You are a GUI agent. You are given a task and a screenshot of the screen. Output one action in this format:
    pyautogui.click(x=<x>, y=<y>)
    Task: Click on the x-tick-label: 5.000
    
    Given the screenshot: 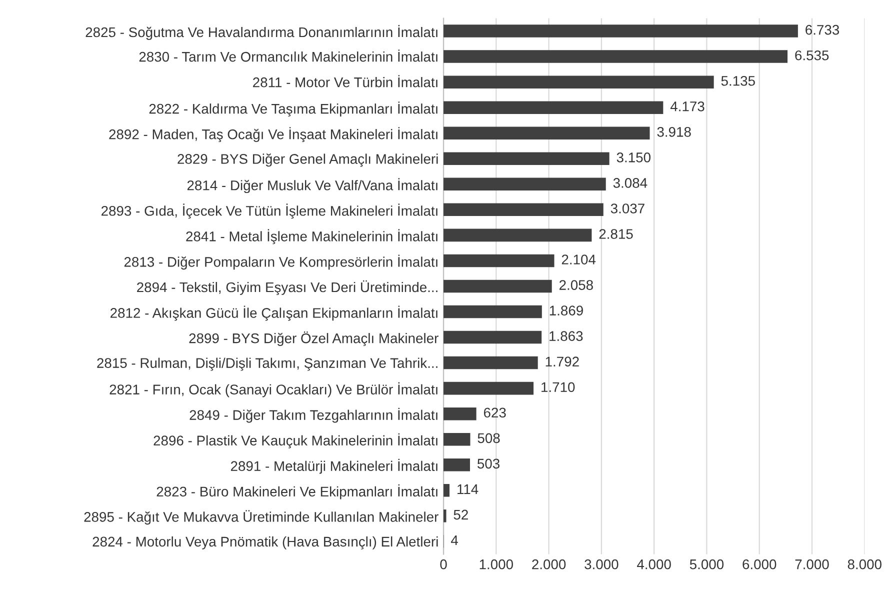 What is the action you would take?
    pyautogui.click(x=707, y=564)
    